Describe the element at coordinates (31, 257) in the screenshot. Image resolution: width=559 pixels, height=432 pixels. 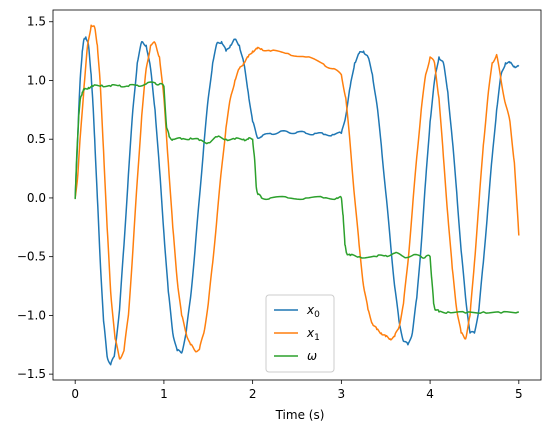
I see `y-tick-label: −0.5` at that location.